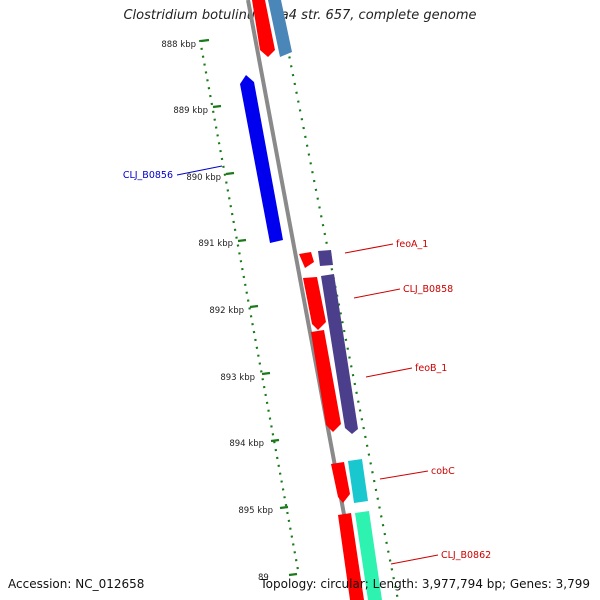 This screenshot has height=600, width=600. I want to click on tick-label: 892 kbp, so click(226, 311).